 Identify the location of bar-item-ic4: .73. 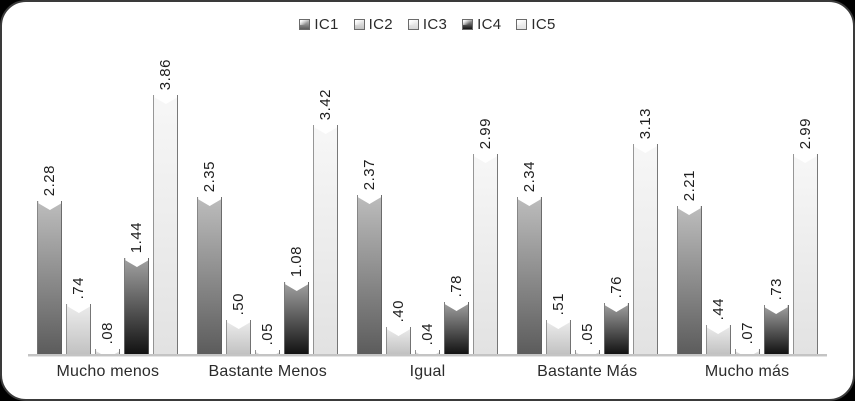
(776, 315).